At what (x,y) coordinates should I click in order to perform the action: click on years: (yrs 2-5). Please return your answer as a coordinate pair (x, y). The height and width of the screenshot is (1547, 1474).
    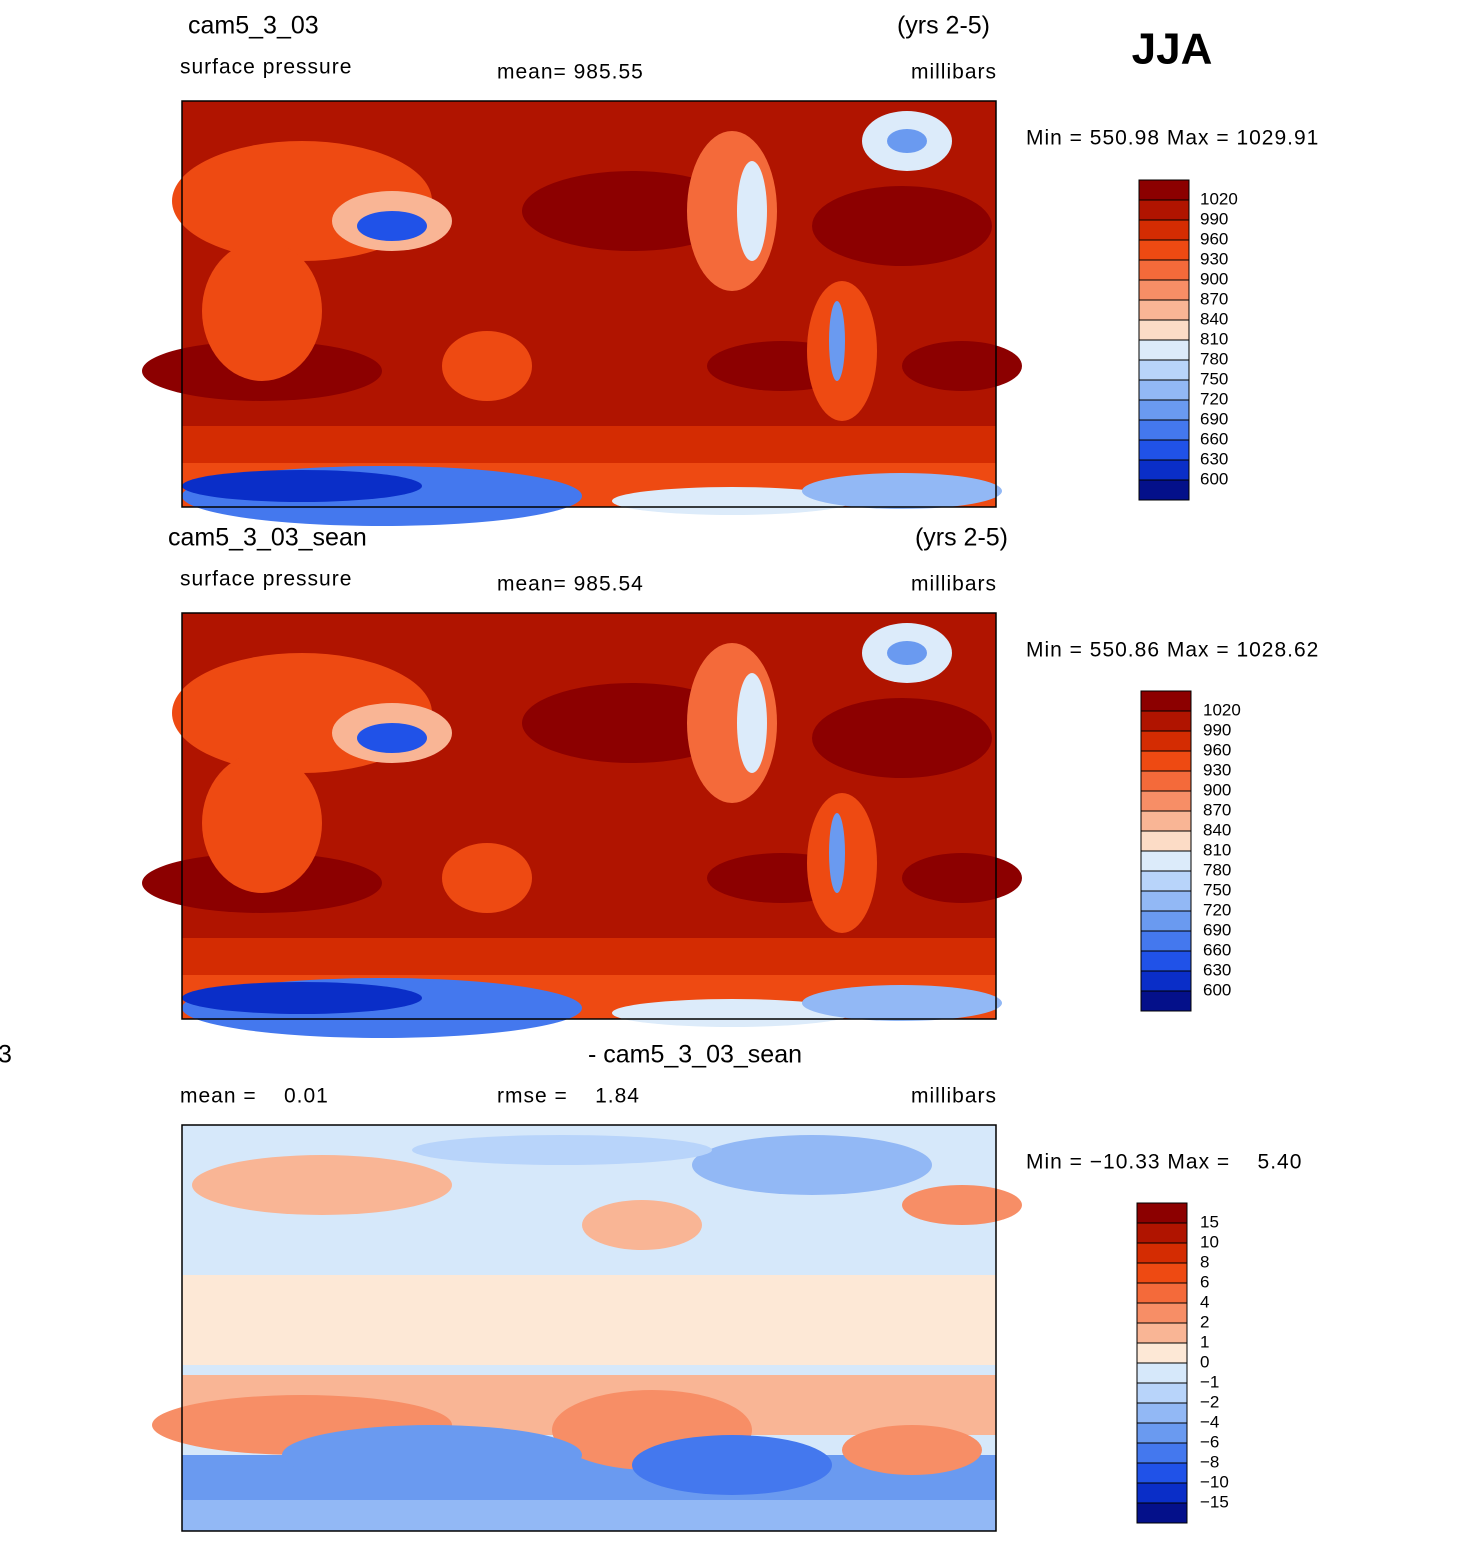
    Looking at the image, I should click on (961, 538).